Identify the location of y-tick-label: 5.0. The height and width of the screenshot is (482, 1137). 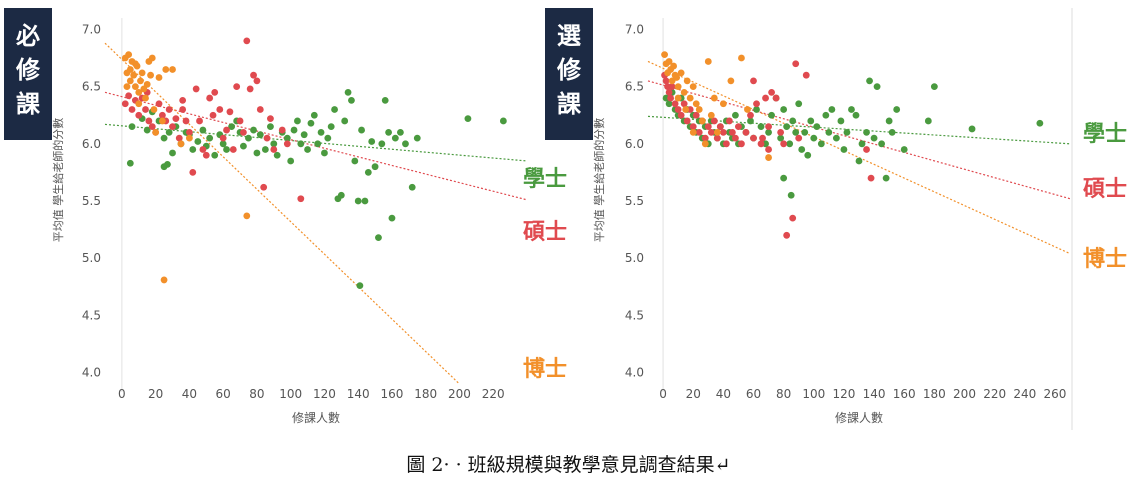
(91, 258).